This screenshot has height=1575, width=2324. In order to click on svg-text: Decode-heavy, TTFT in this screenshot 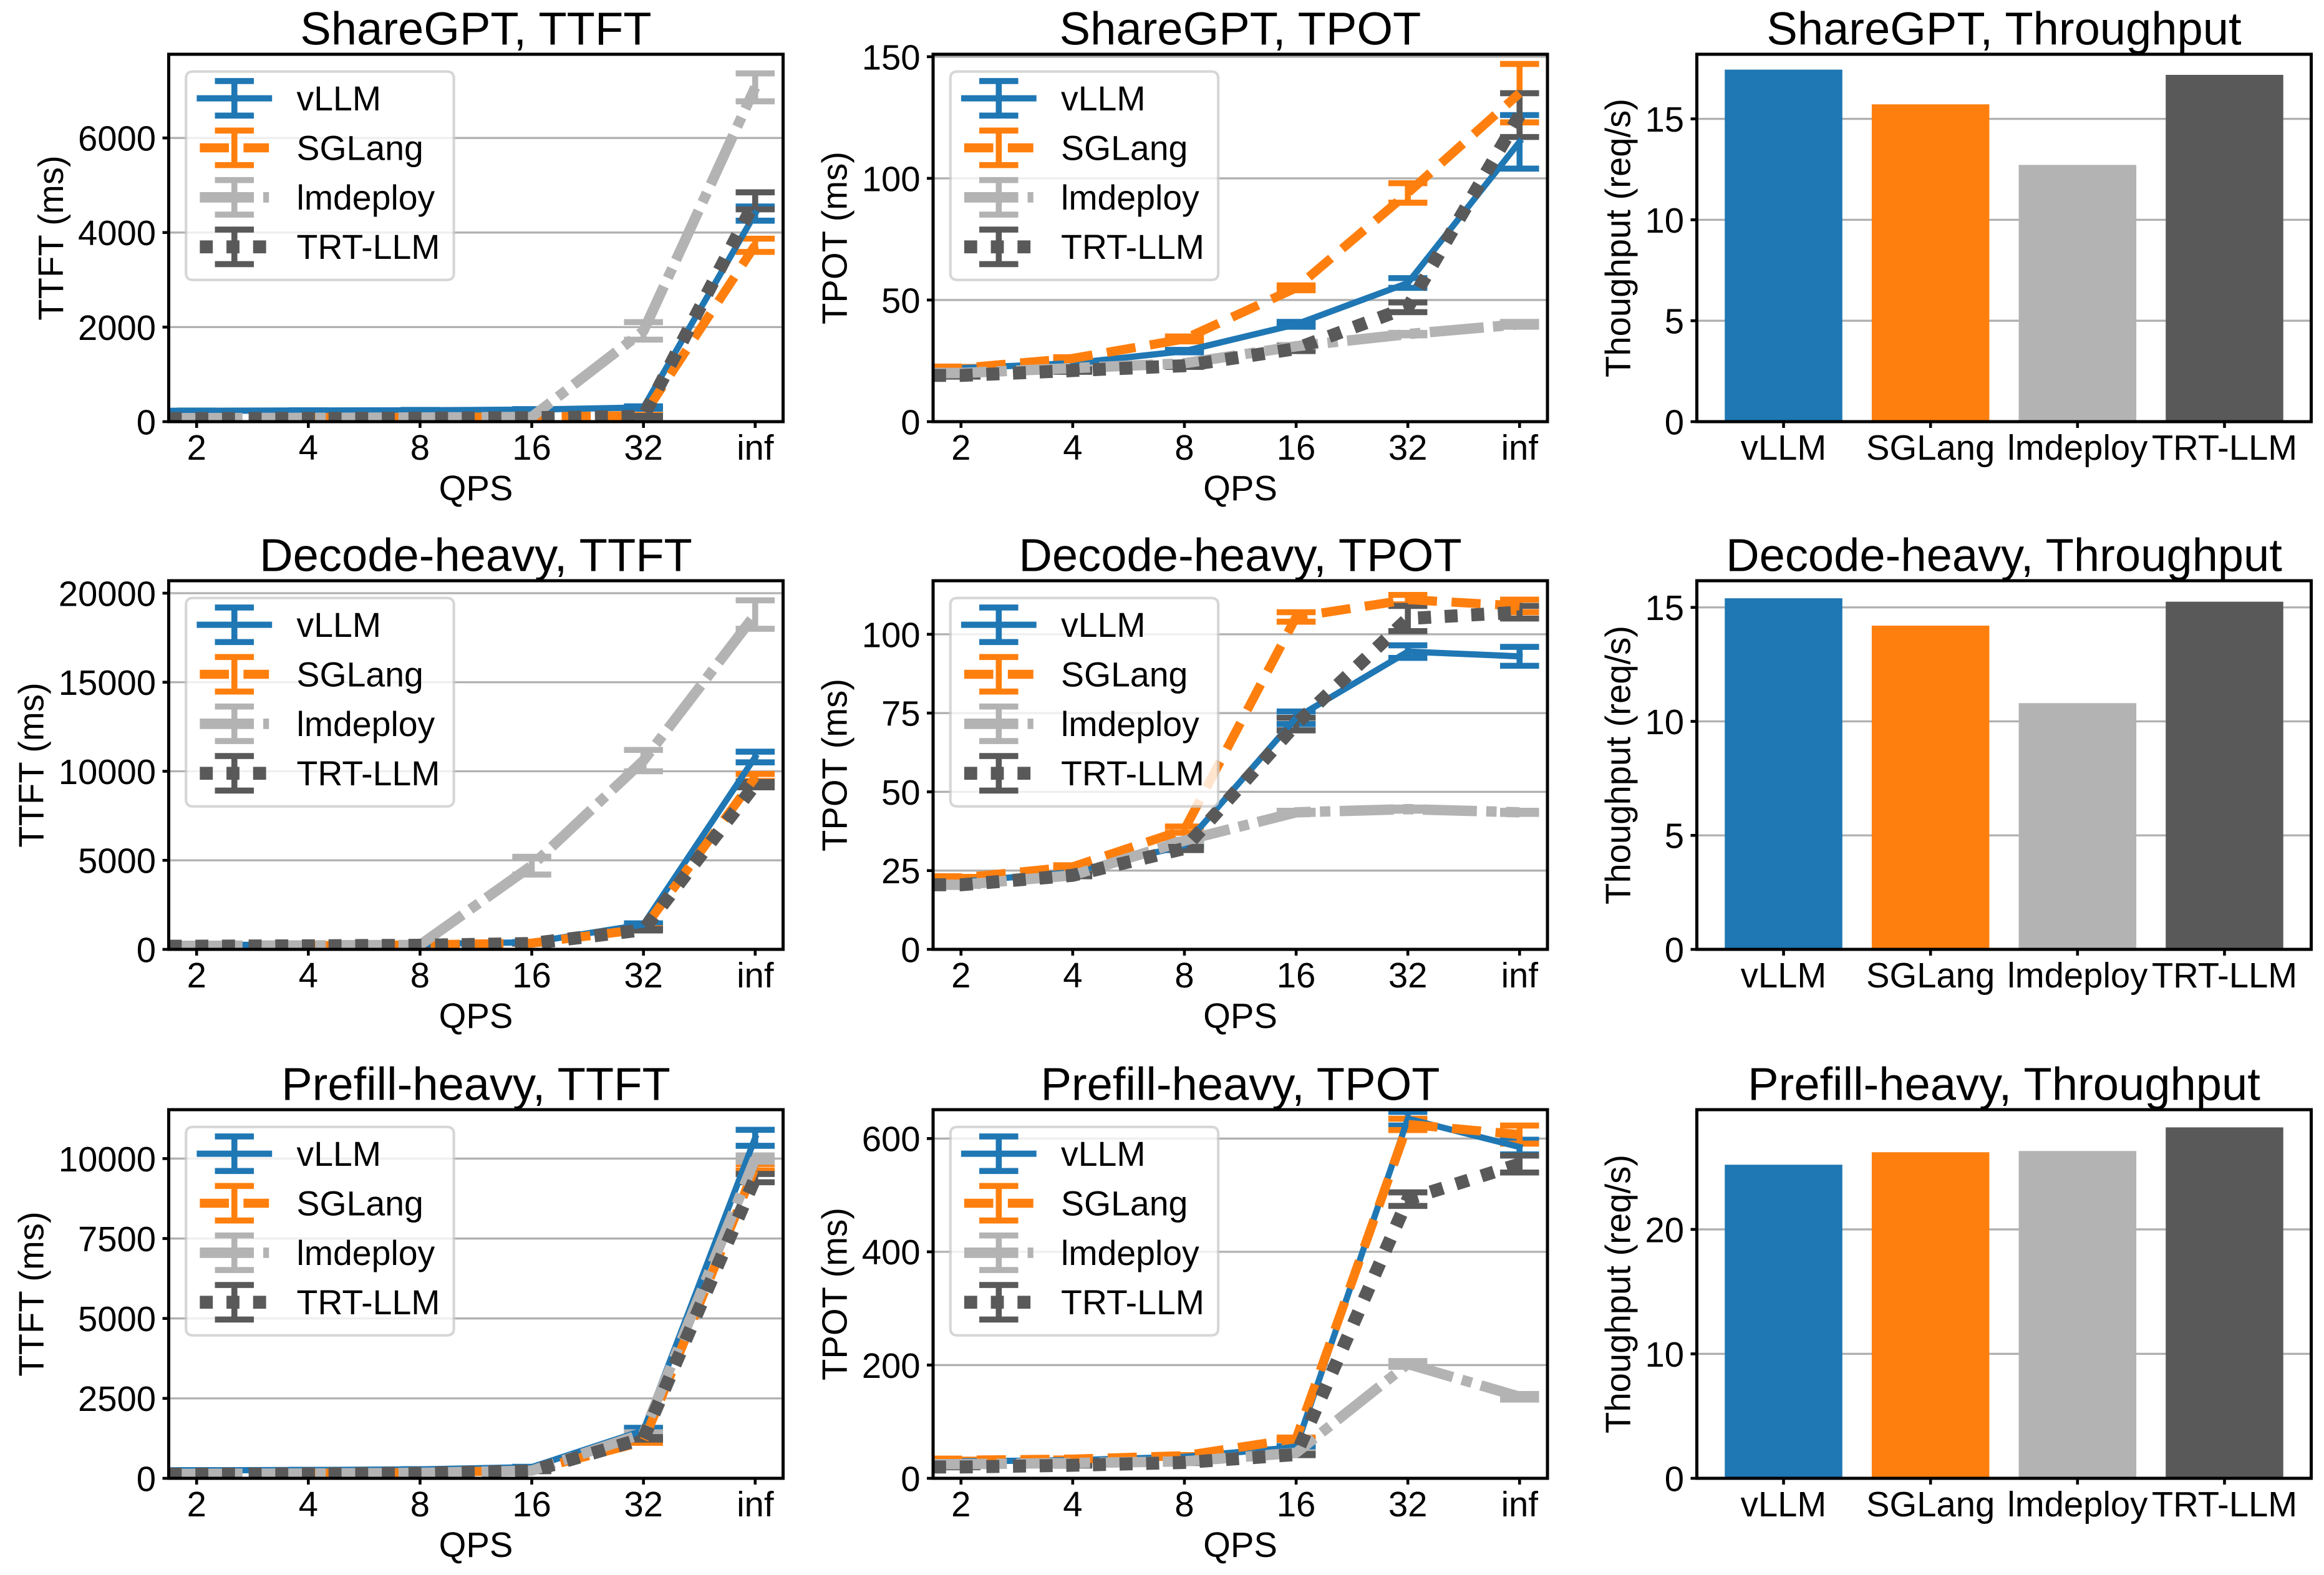, I will do `click(475, 556)`.